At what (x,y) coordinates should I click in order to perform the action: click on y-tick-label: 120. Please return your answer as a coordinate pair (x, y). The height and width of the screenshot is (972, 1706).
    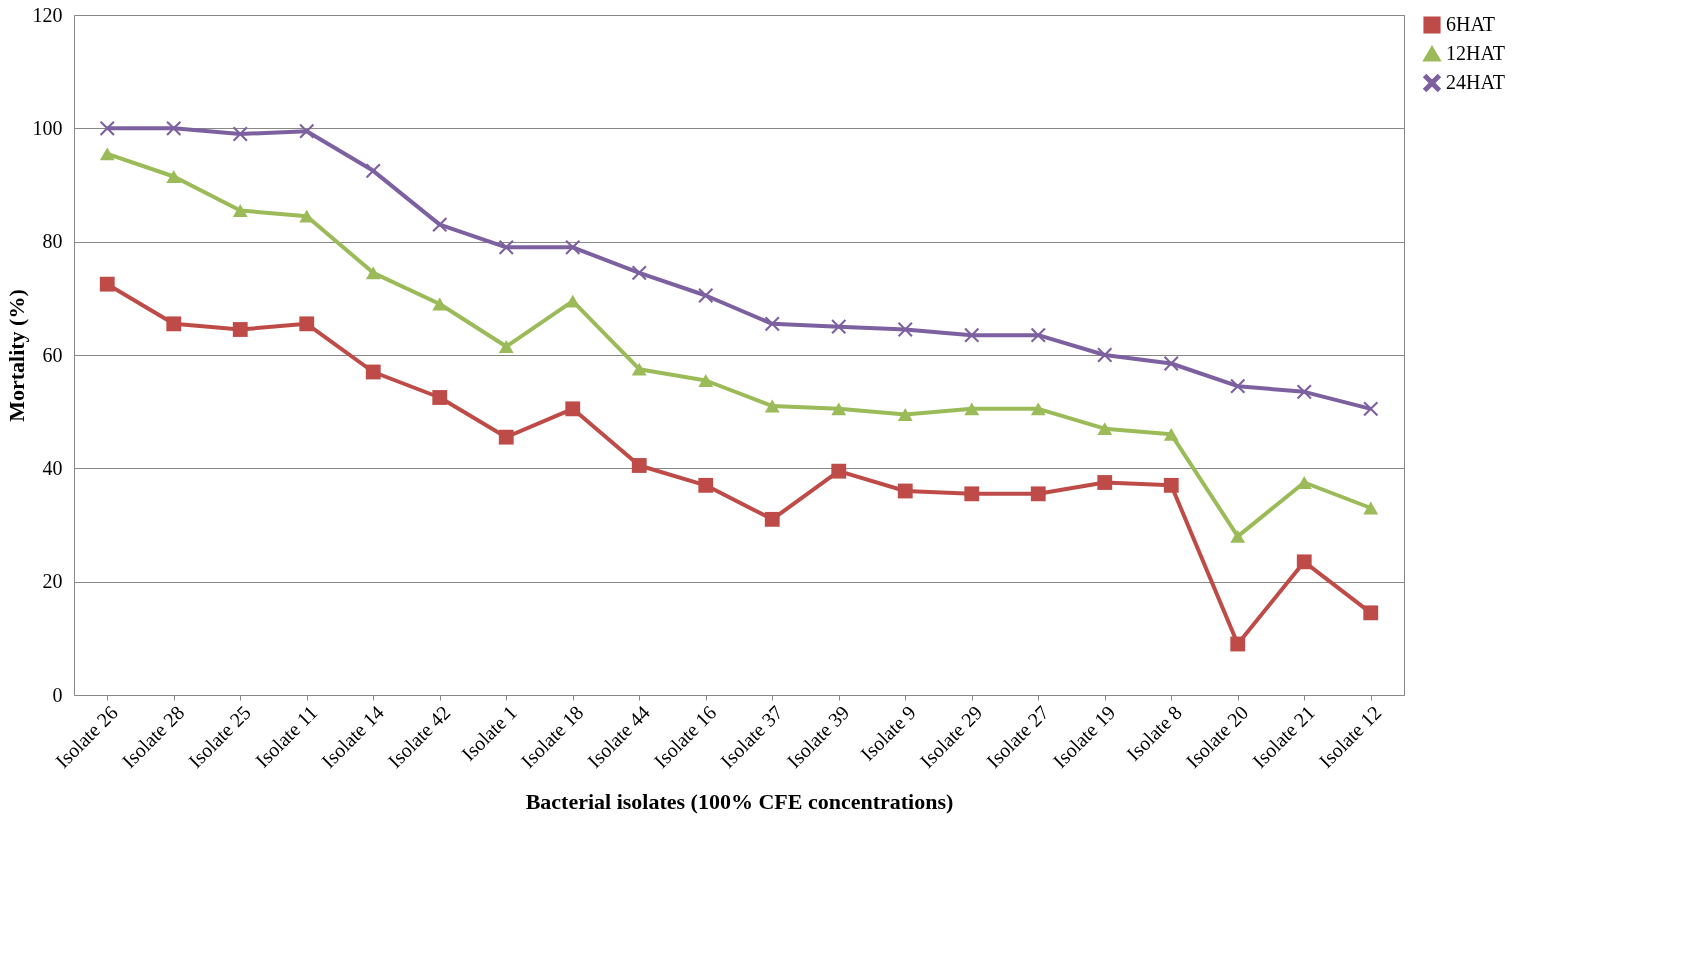
    Looking at the image, I should click on (47, 14).